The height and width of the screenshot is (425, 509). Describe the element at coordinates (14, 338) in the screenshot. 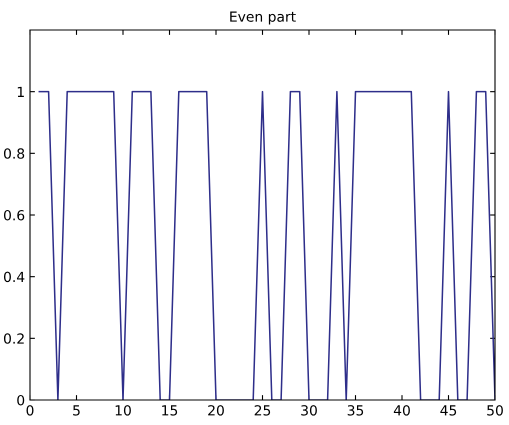

I see `y-tick-label: 0.2` at that location.